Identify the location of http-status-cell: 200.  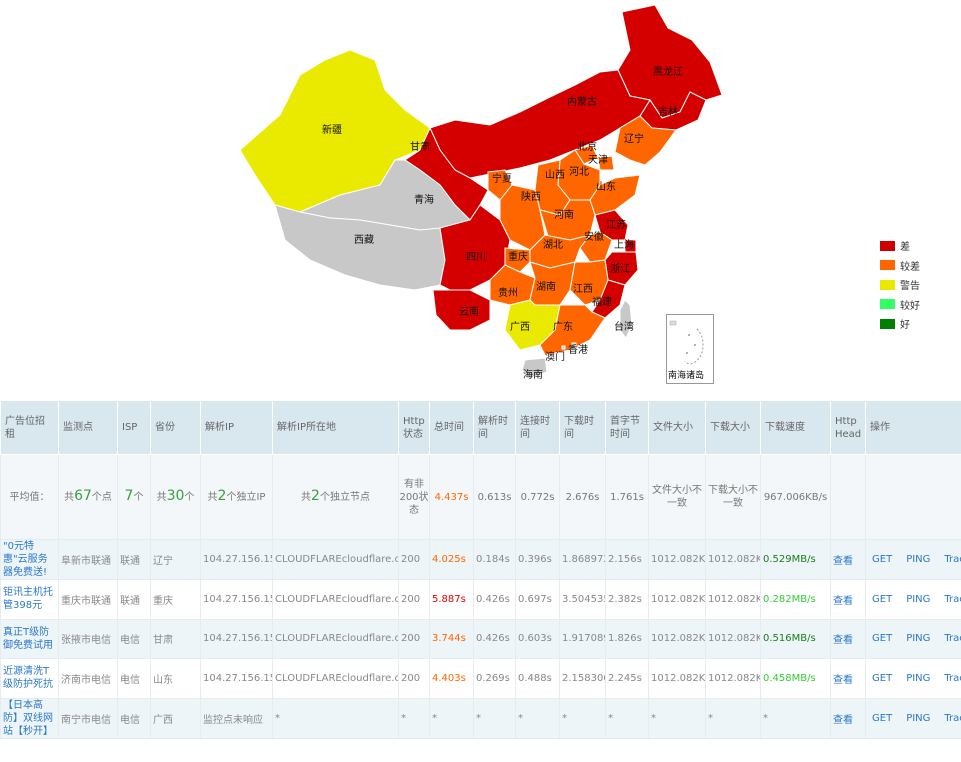
(414, 638).